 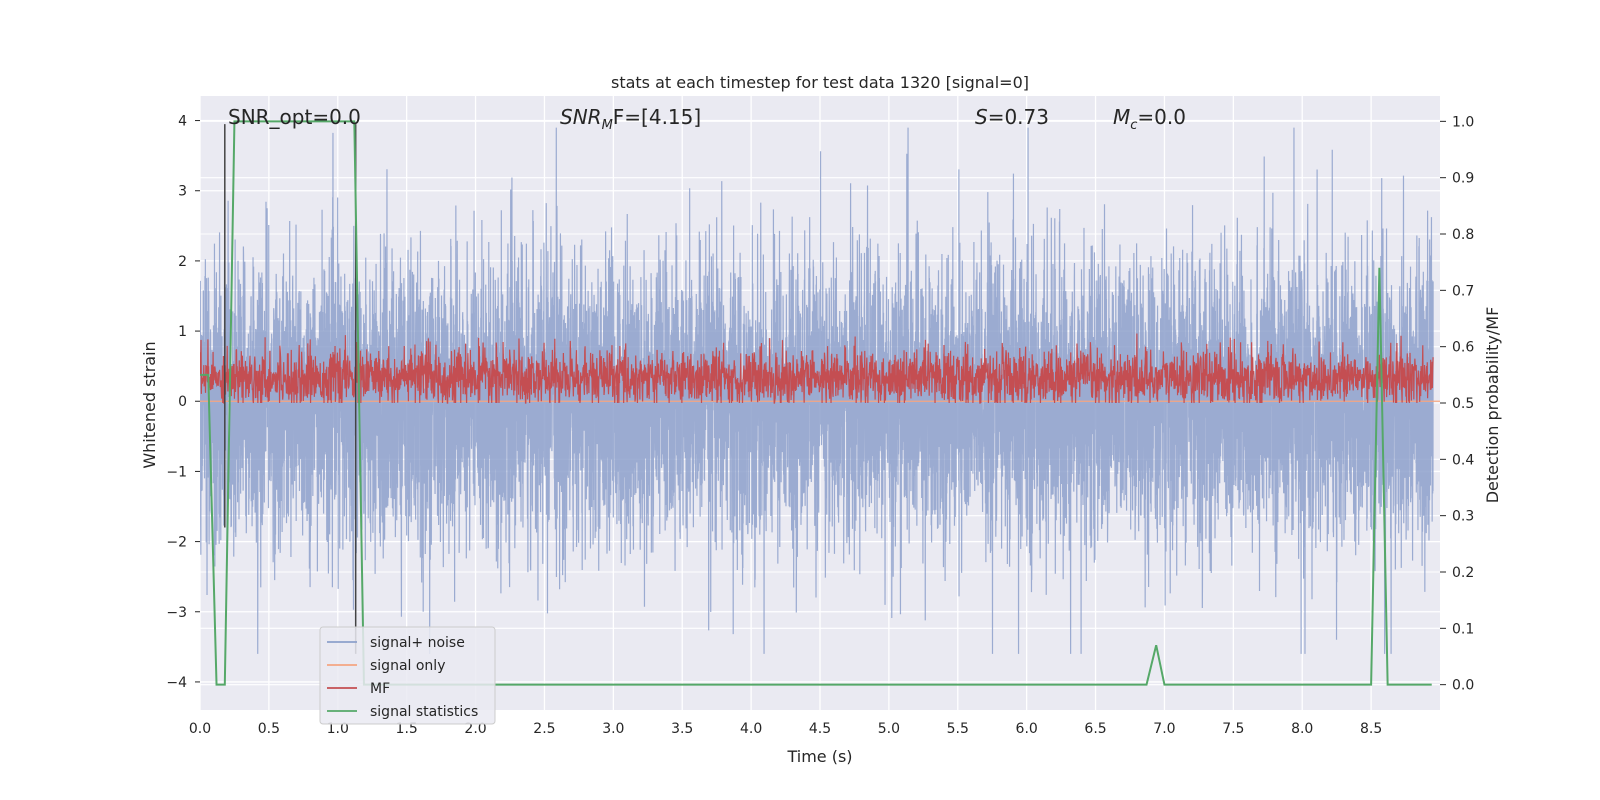 I want to click on y2-tick-label: 0.3, so click(x=1463, y=517).